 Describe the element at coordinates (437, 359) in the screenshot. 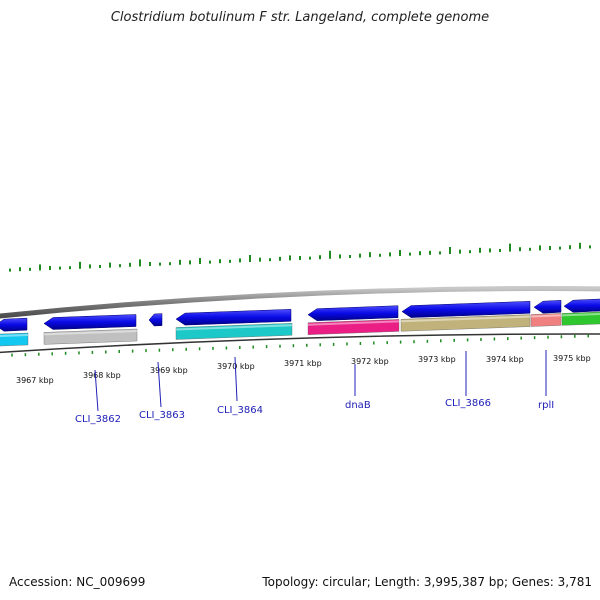

I see `kbp-label: 3973 kbp` at that location.